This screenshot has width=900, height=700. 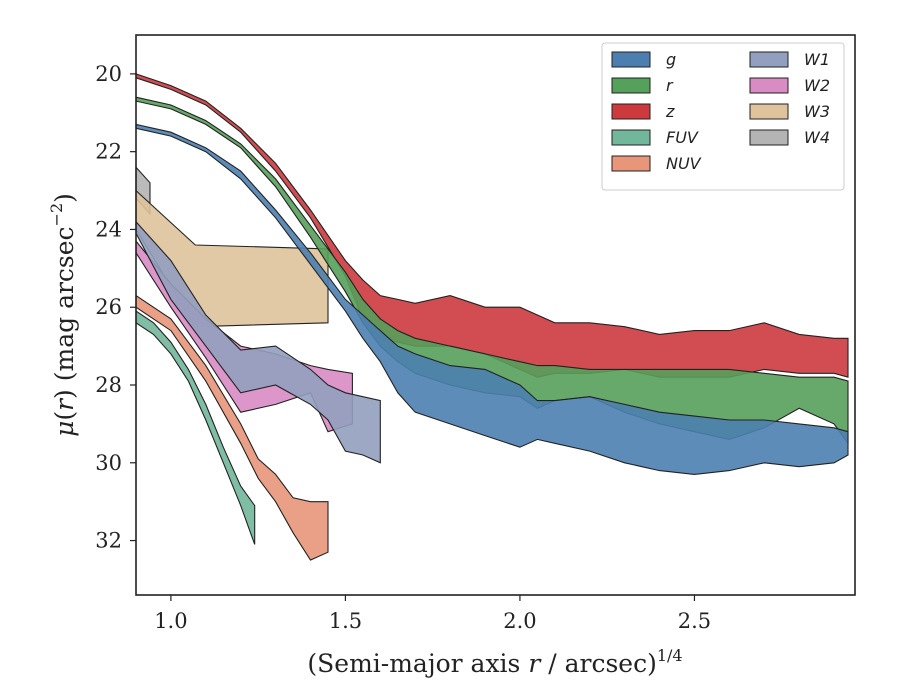 I want to click on x-axis: 1.0 1.5 2.0 2.5, so click(x=432, y=614).